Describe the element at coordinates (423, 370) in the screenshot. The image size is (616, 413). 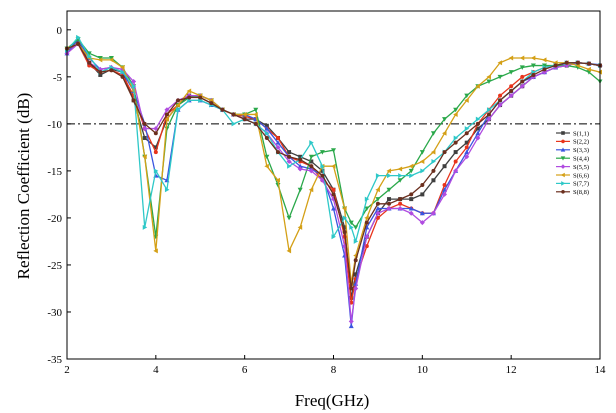
I see `x-tick-label: 10` at that location.